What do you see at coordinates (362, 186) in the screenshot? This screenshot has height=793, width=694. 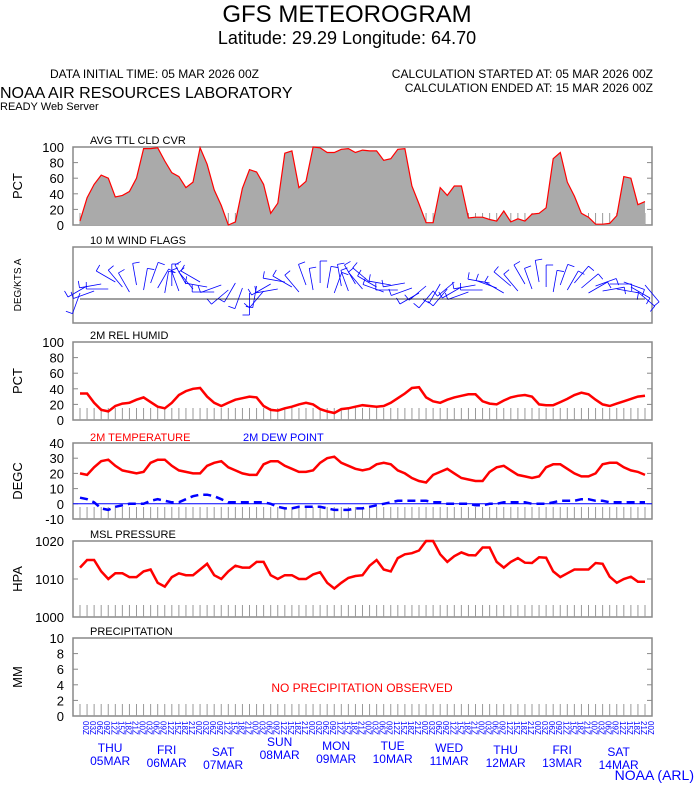 I see `cloud-area` at bounding box center [362, 186].